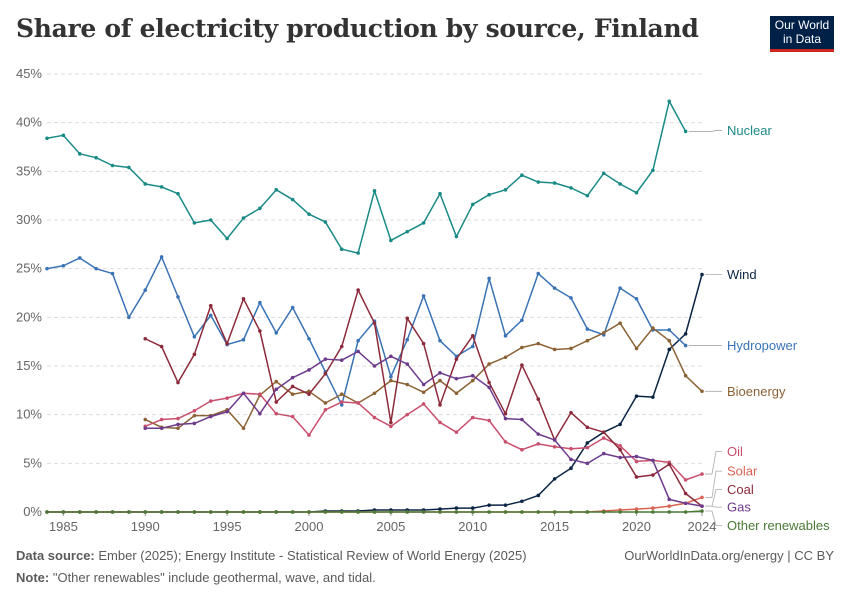 The width and height of the screenshot is (850, 600). I want to click on solar-label: Solar, so click(742, 471).